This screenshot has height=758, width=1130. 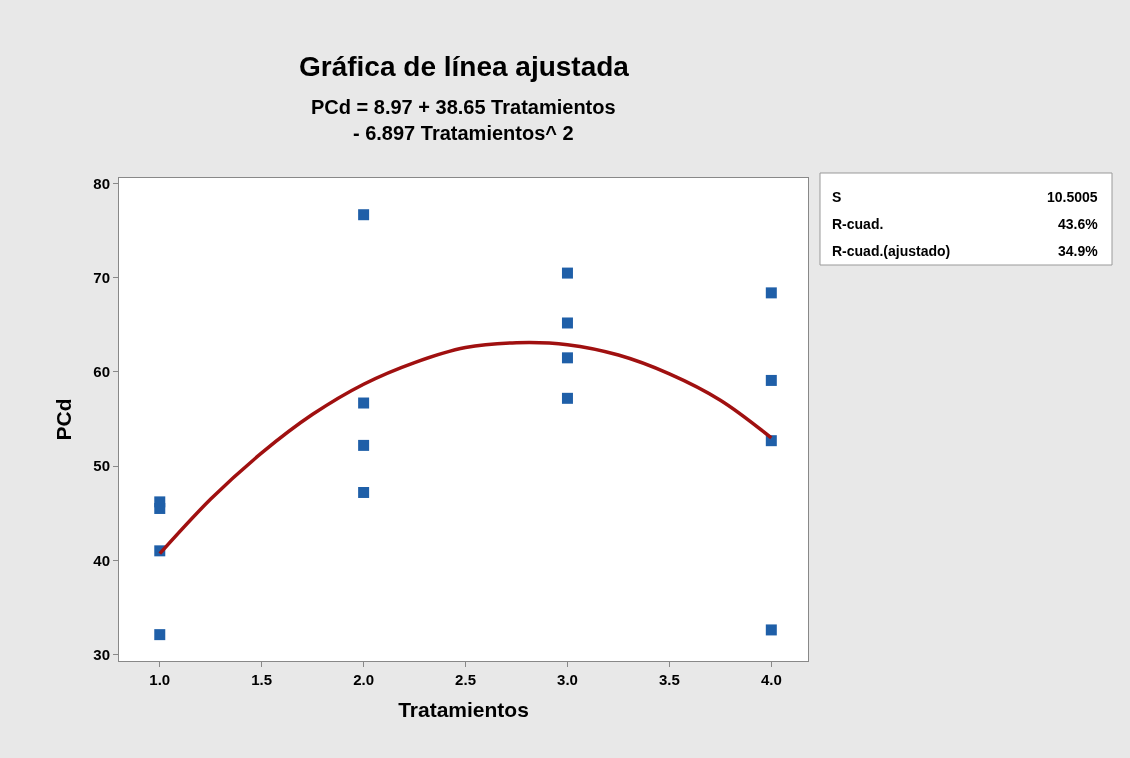 What do you see at coordinates (771, 679) in the screenshot?
I see `x-tick-label: 4.0` at bounding box center [771, 679].